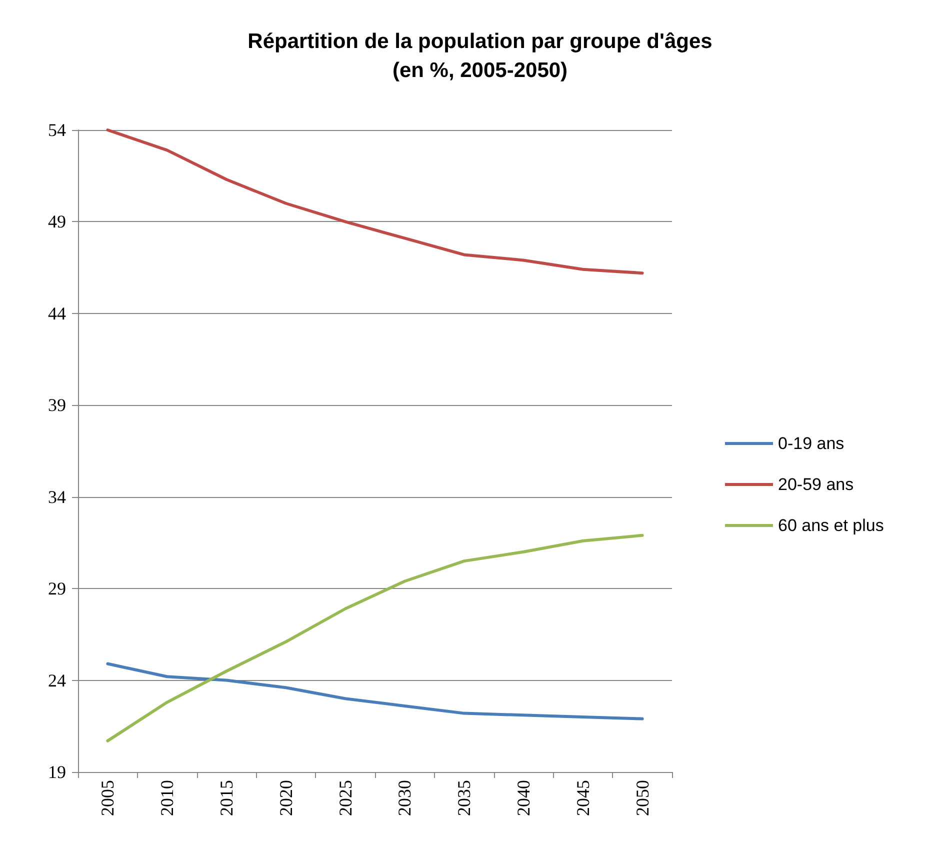 Image resolution: width=937 pixels, height=863 pixels. What do you see at coordinates (404, 798) in the screenshot?
I see `x-tick-label: 2030` at bounding box center [404, 798].